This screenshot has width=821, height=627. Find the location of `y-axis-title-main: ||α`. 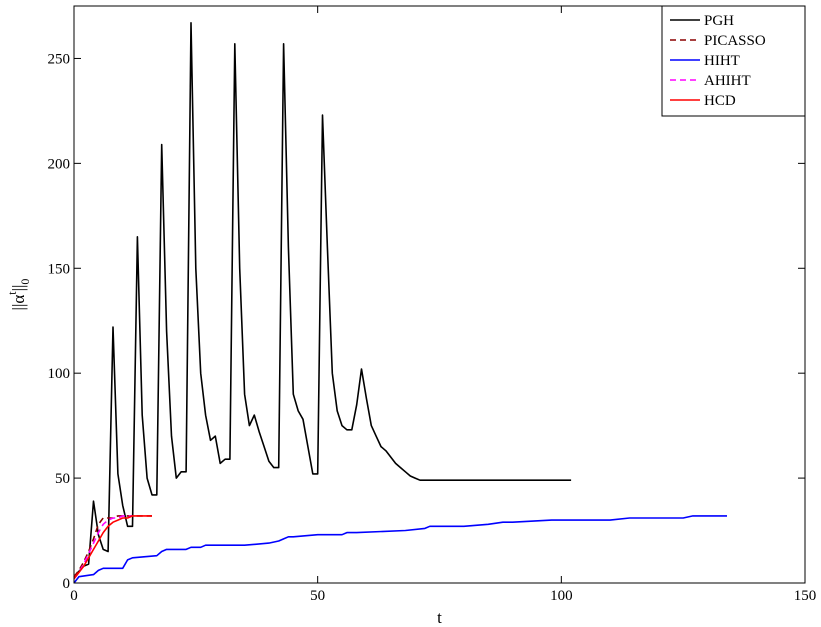

y-axis-title-main: ||α is located at coordinates (18, 303).